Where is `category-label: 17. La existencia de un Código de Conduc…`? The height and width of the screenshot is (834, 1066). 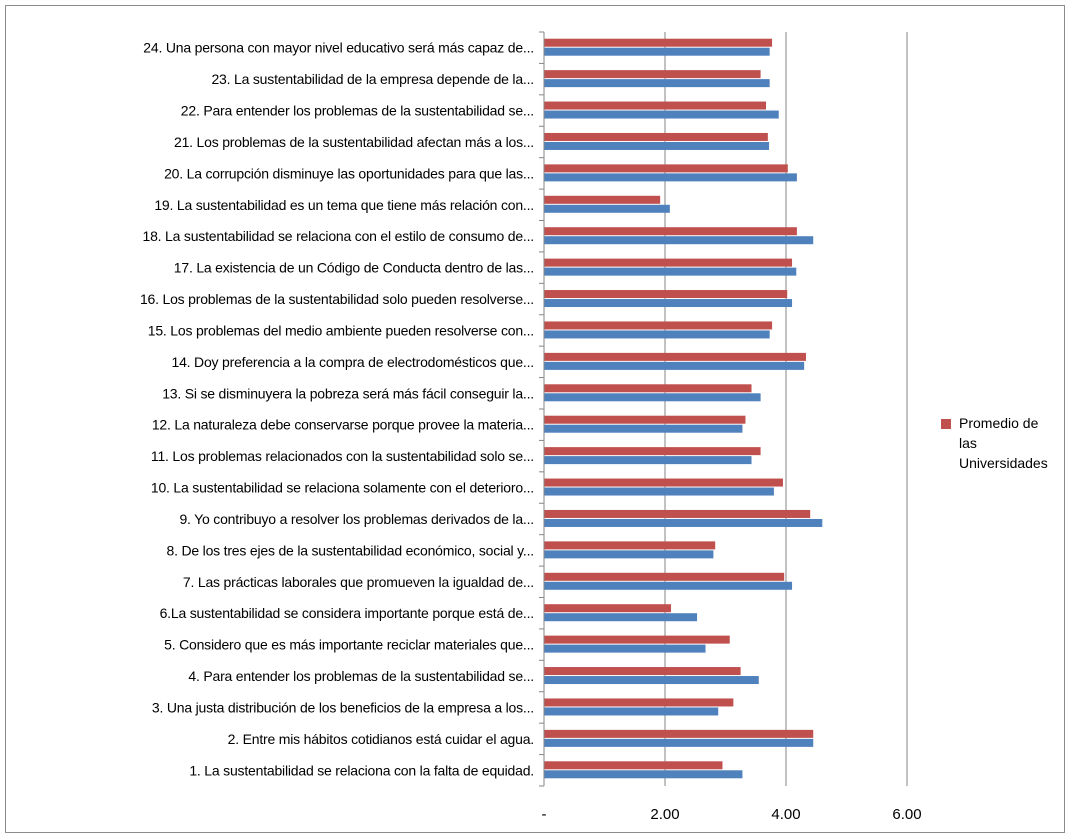
category-label: 17. La existencia de un Código de Conduc… is located at coordinates (354, 268).